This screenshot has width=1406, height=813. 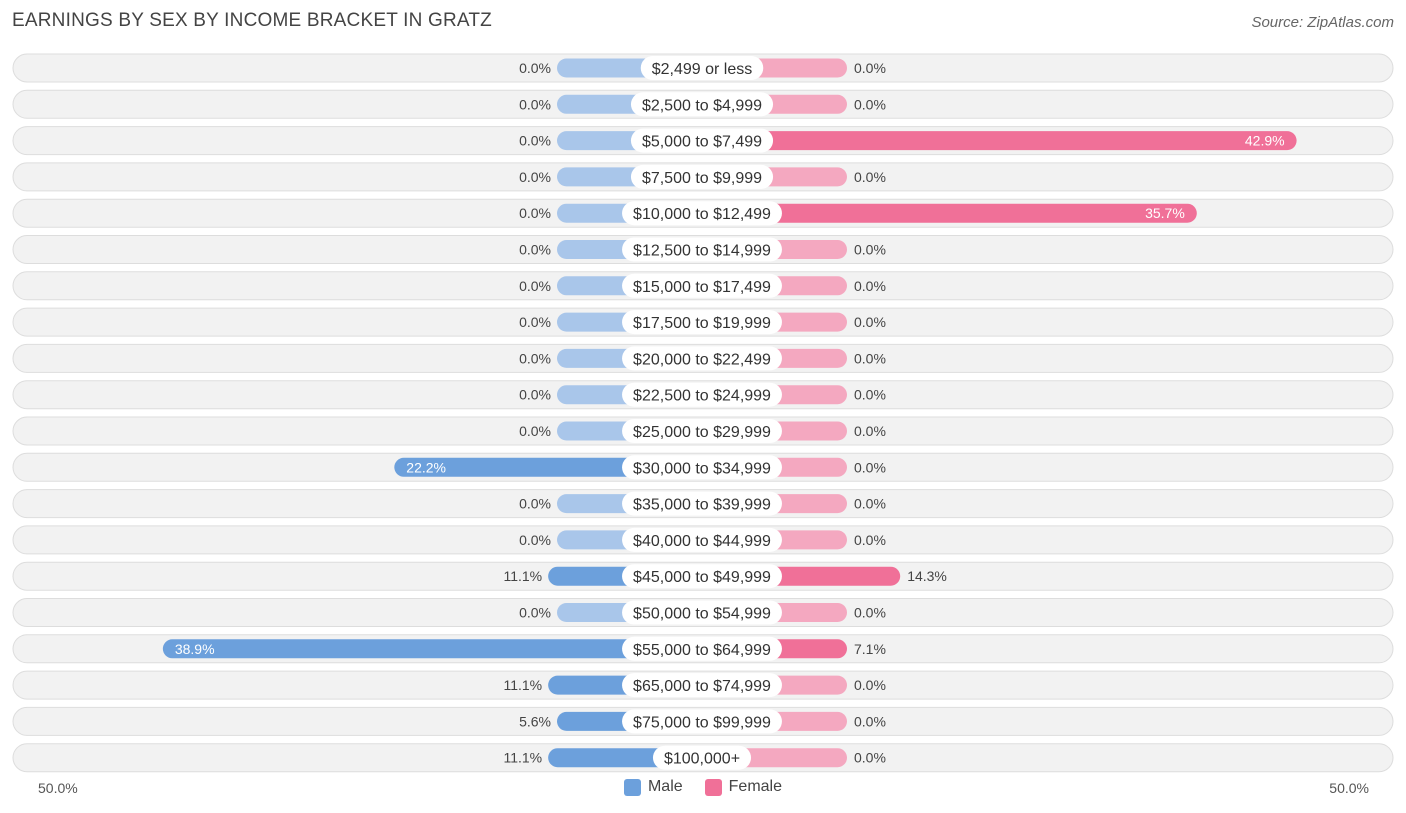 I want to click on legend-swatch-female, so click(x=713, y=787).